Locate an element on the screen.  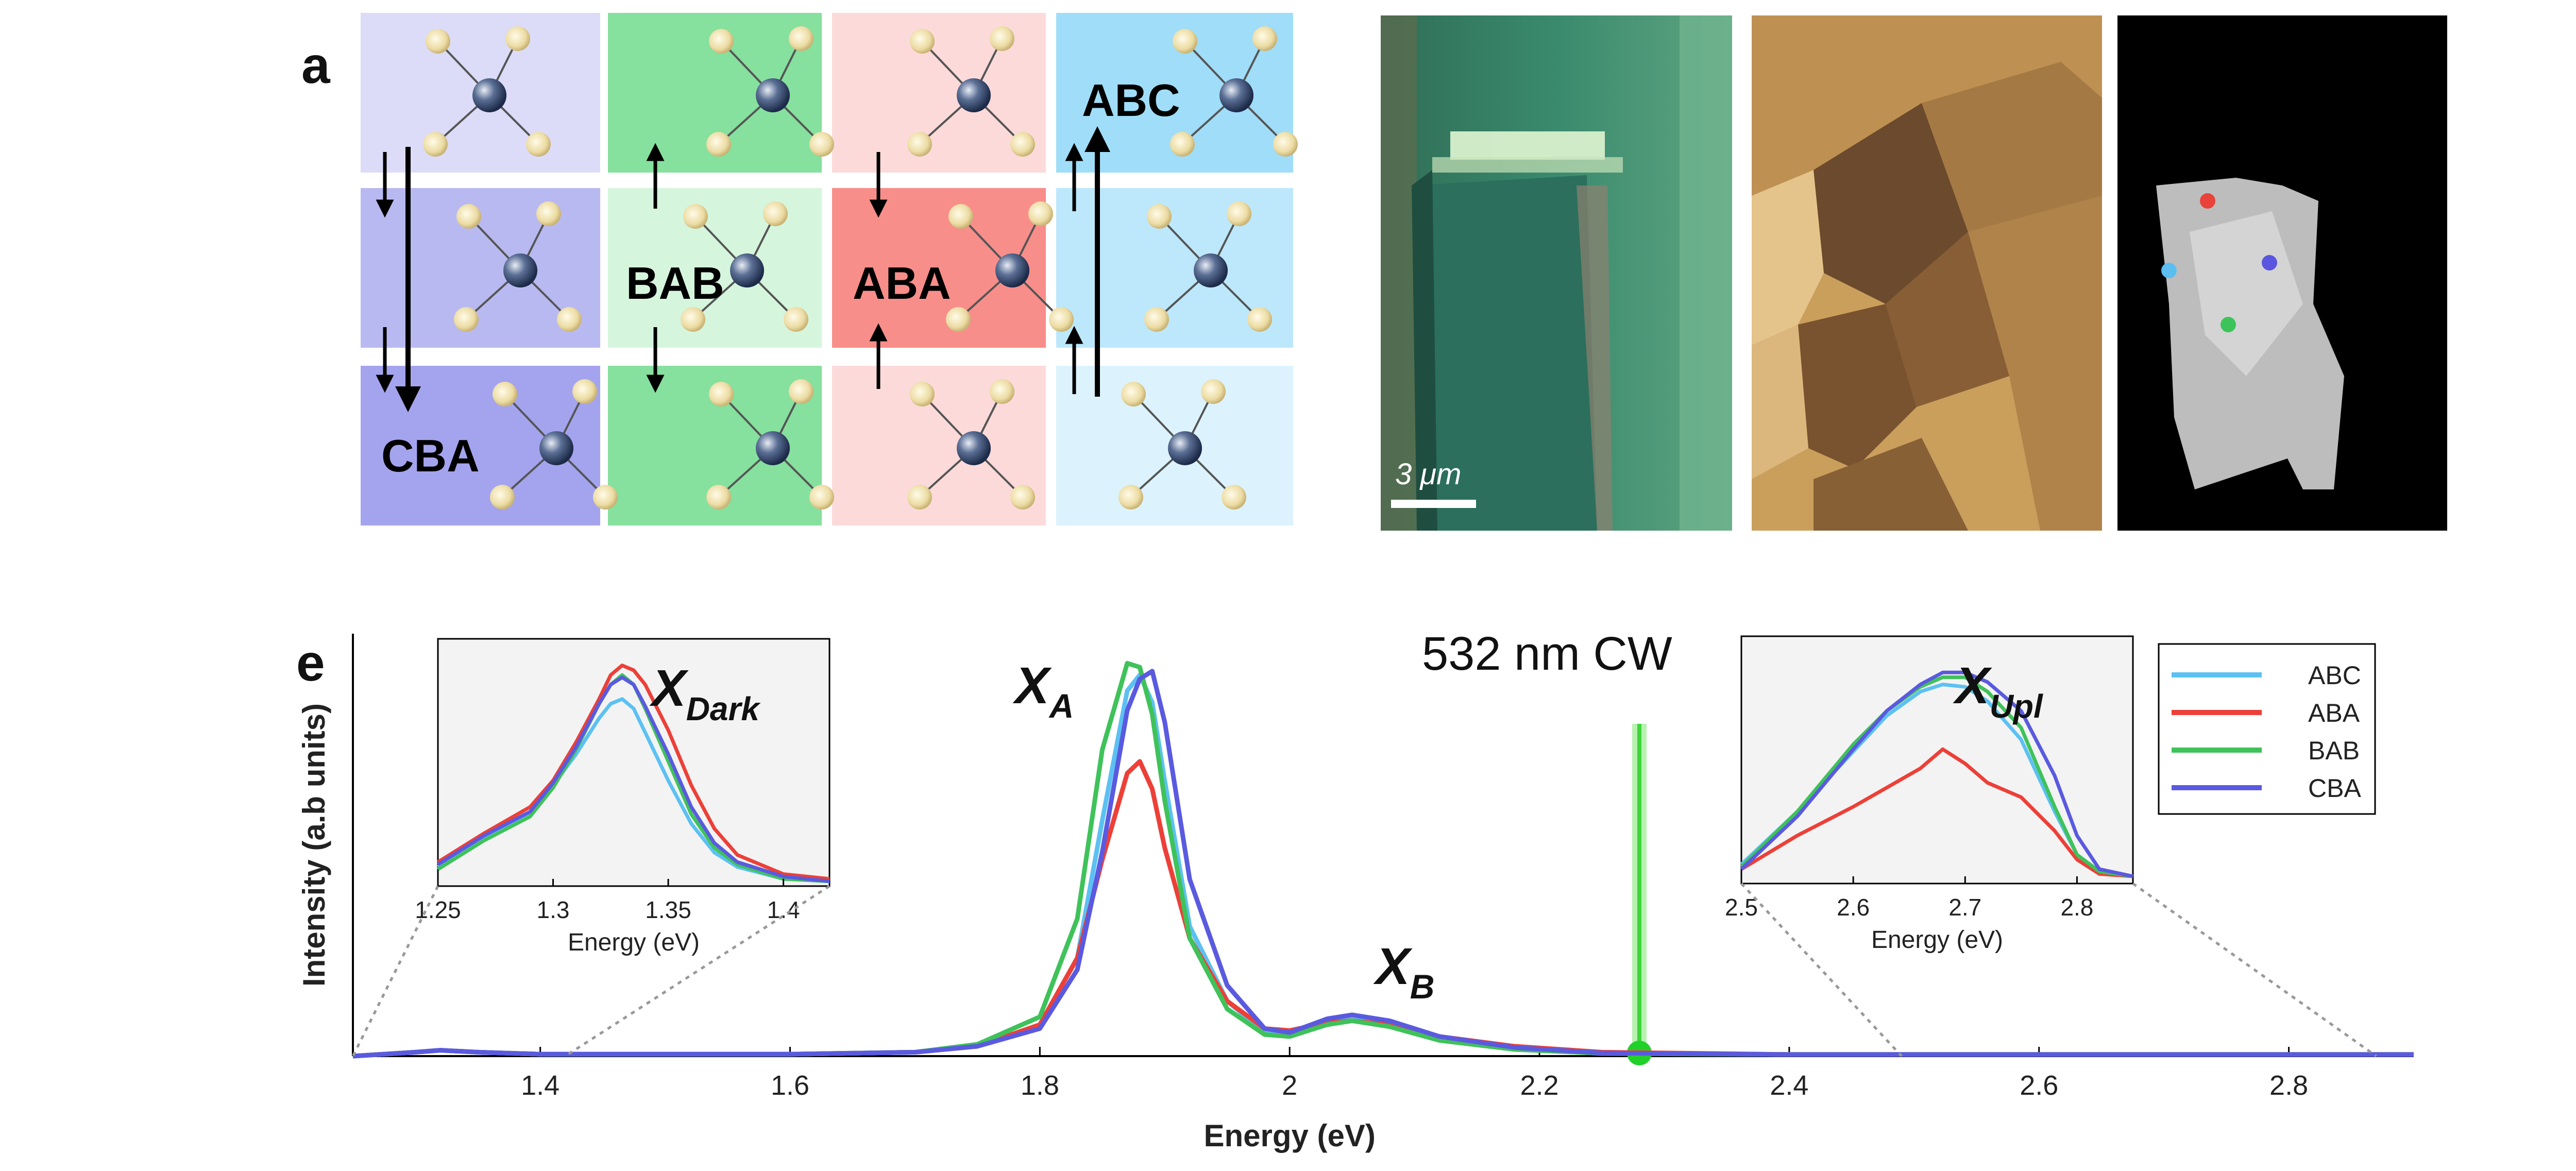
peak-label-xa: XA is located at coordinates (1043, 691).